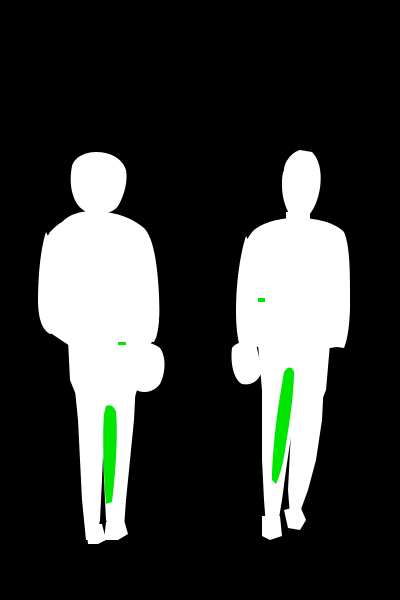 The width and height of the screenshot is (400, 600). Describe the element at coordinates (283, 425) in the screenshot. I see `right-figure-highlight` at that location.